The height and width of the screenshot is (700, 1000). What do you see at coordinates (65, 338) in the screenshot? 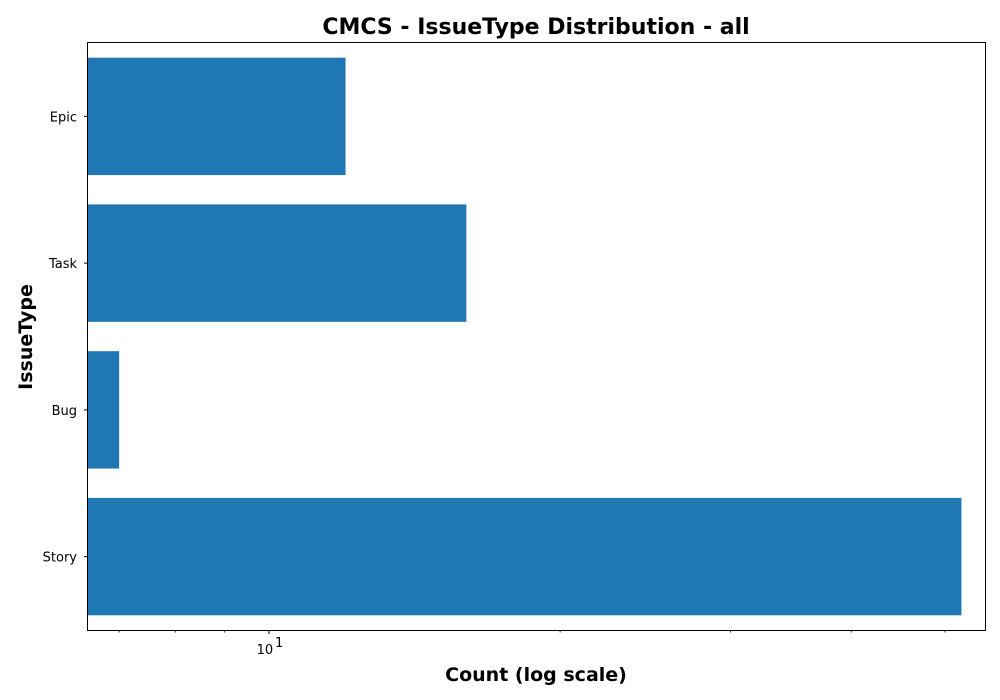
I see `y-axis-ticks: Epic Task Bug Story` at bounding box center [65, 338].